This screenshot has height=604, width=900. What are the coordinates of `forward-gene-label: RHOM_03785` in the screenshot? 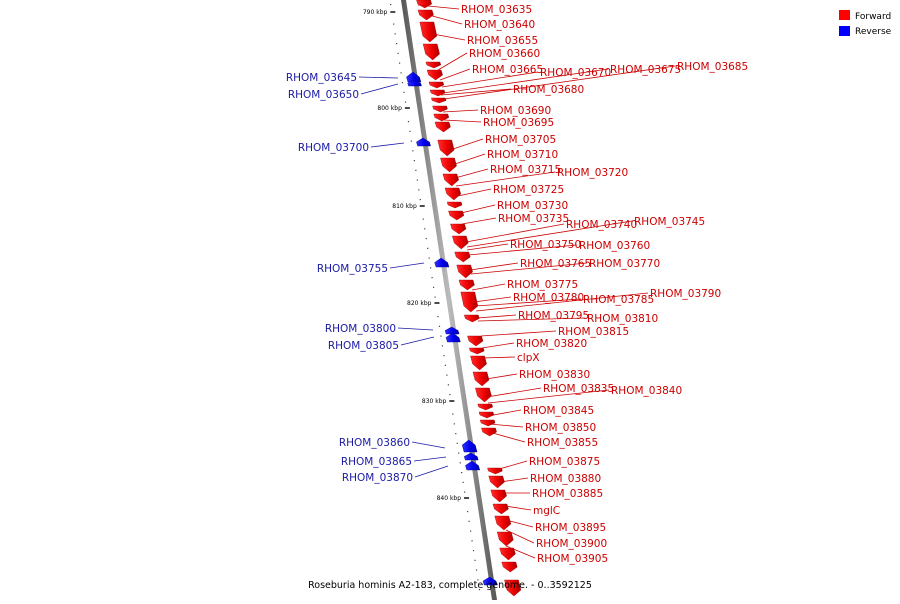 It's located at (618, 300).